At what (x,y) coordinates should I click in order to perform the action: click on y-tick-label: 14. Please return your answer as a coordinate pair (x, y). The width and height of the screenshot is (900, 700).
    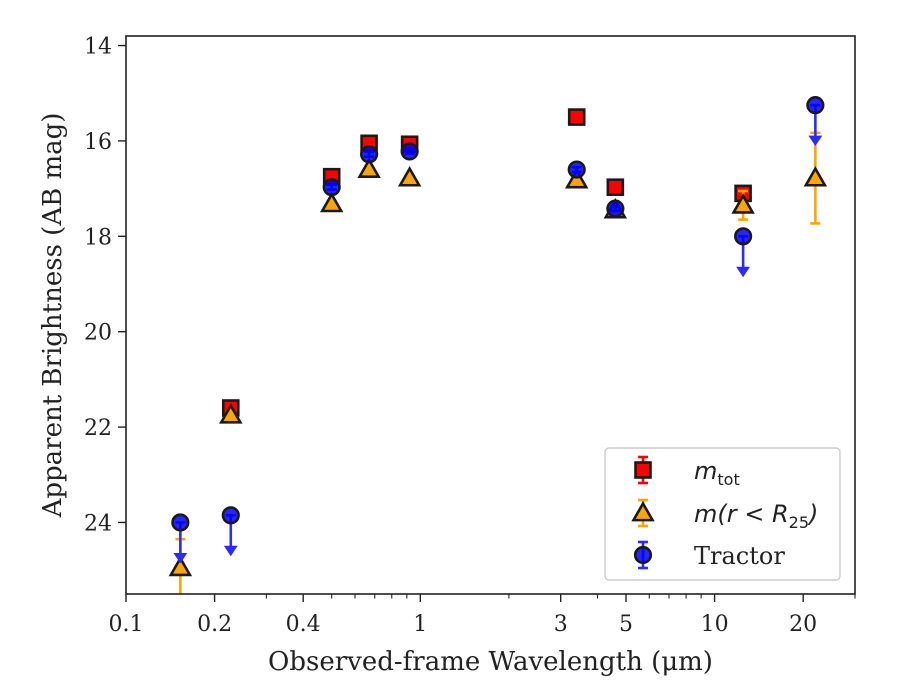
    Looking at the image, I should click on (98, 47).